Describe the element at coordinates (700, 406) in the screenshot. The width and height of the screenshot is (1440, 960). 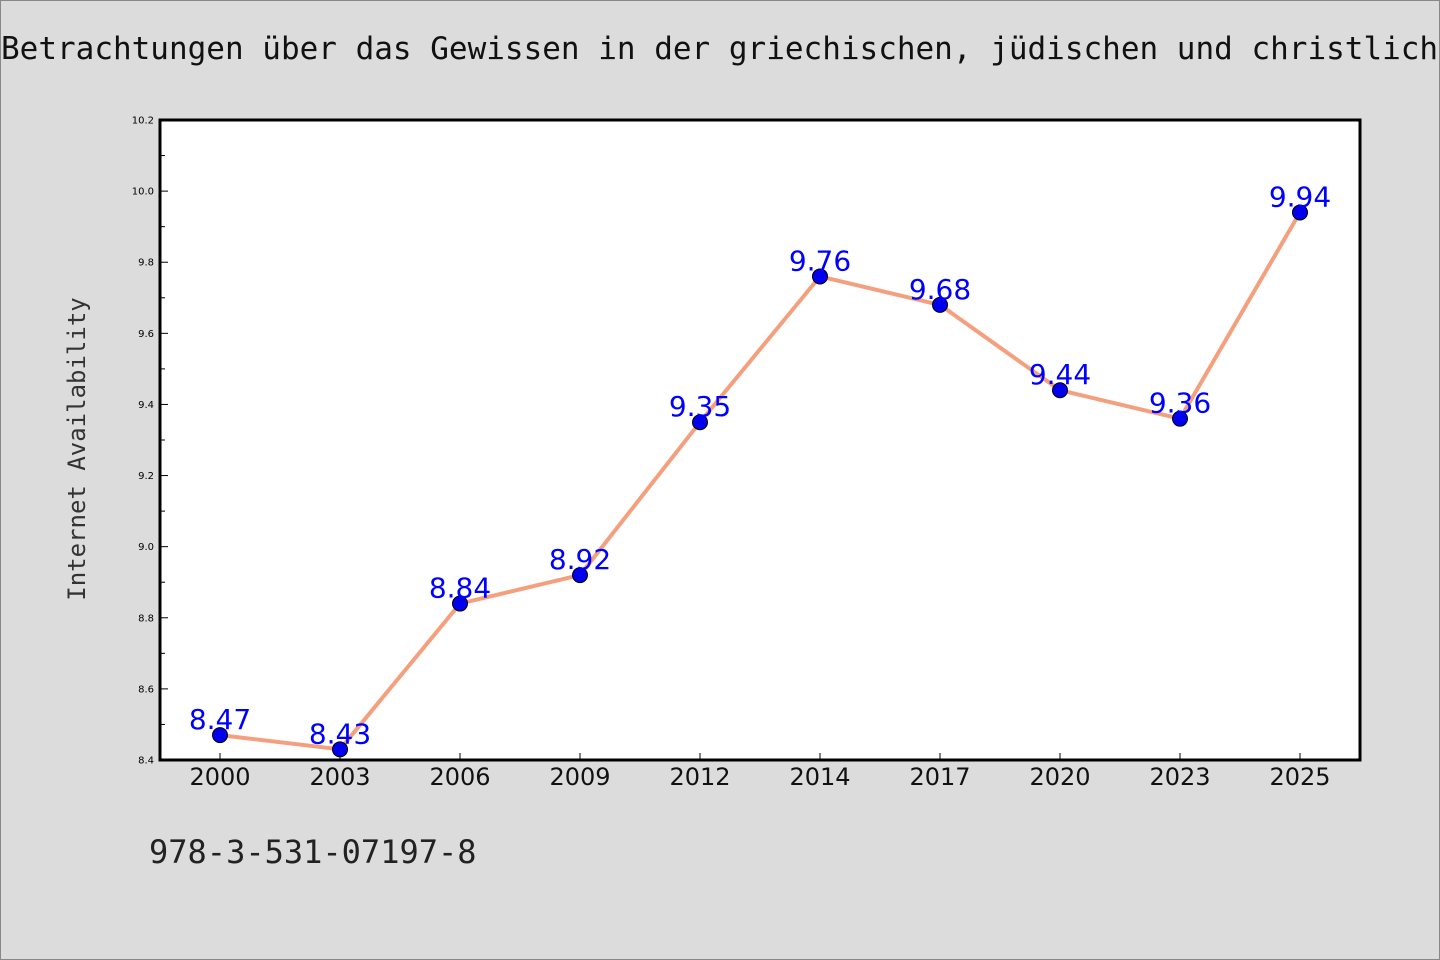
I see `data-label: 9.35` at that location.